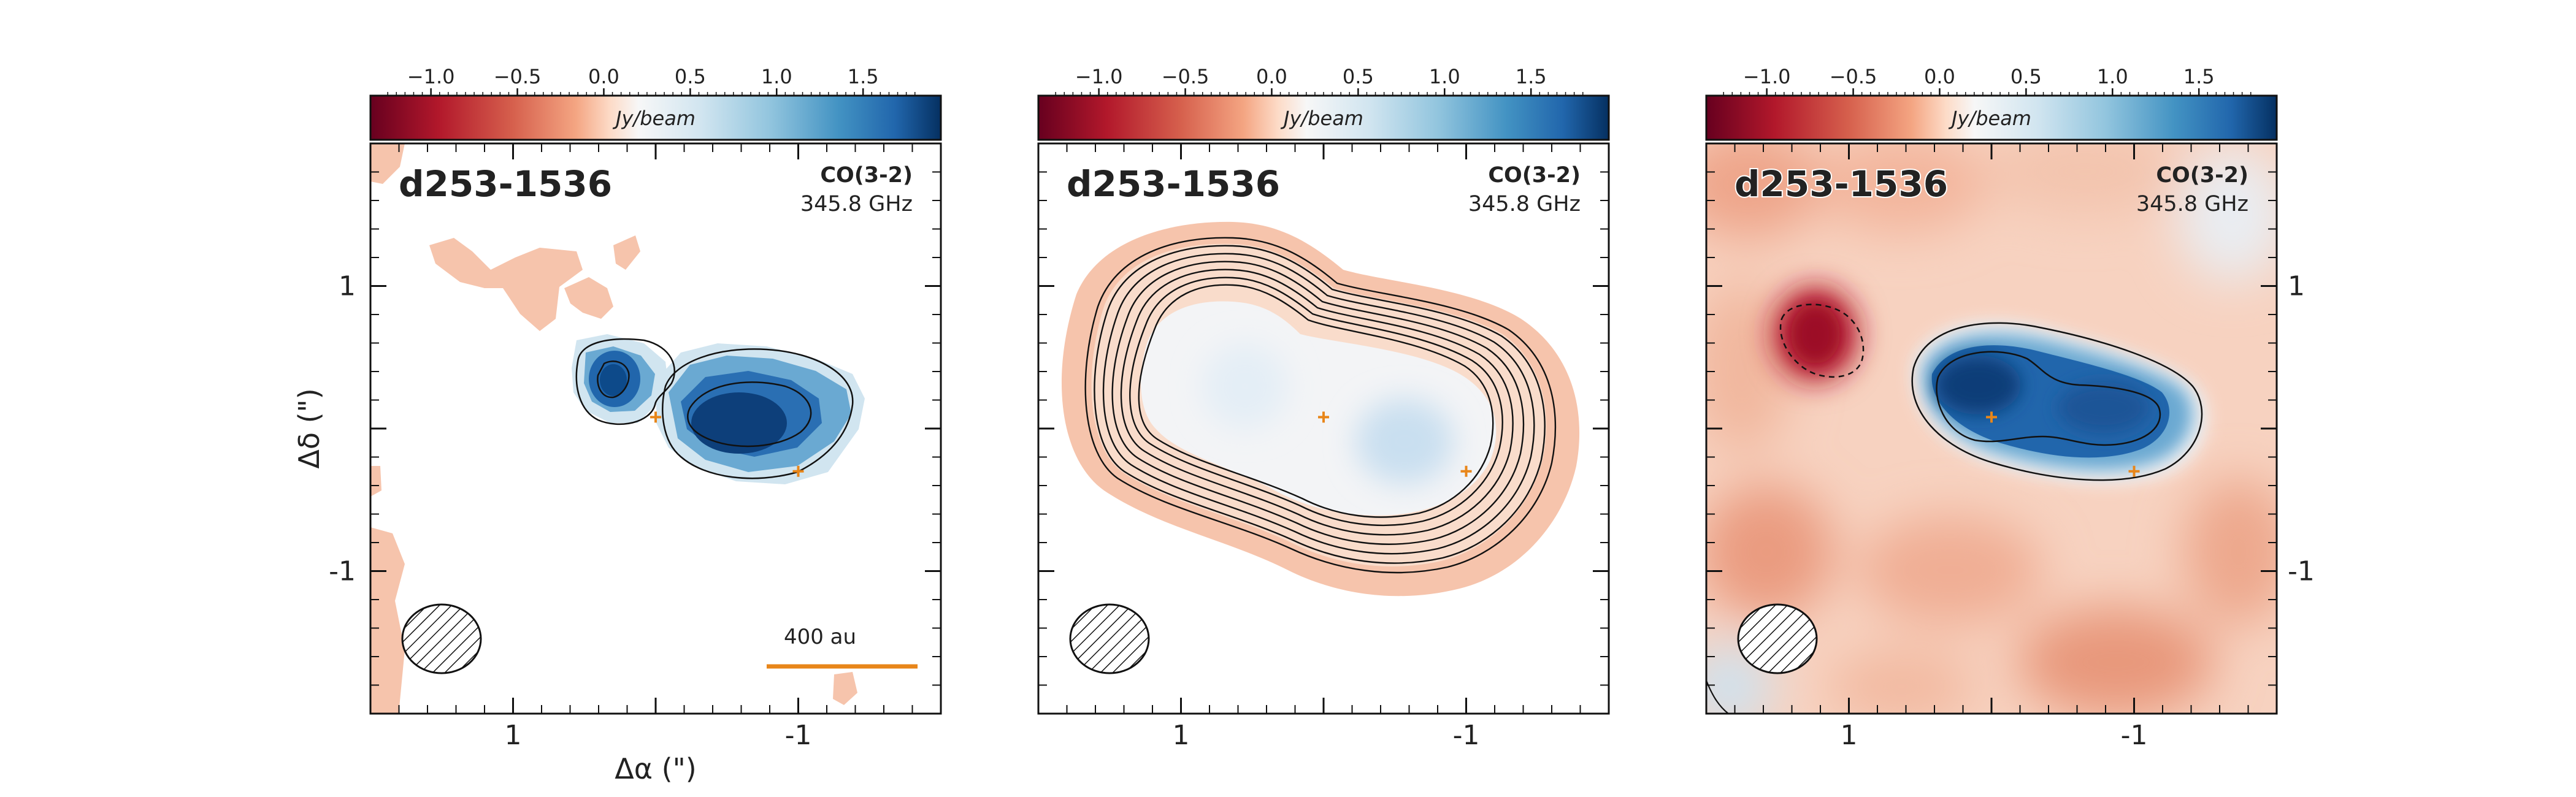 This screenshot has width=2576, height=797. What do you see at coordinates (2063, 444) in the screenshot?
I see `panel-residual-markers` at bounding box center [2063, 444].